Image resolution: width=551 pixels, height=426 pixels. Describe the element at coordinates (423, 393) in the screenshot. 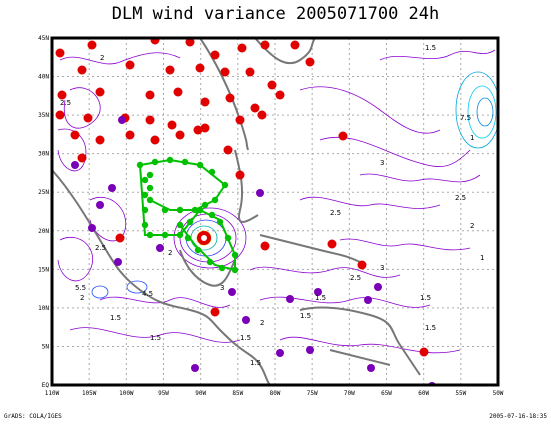

I see `longitude-label: 60W` at that location.